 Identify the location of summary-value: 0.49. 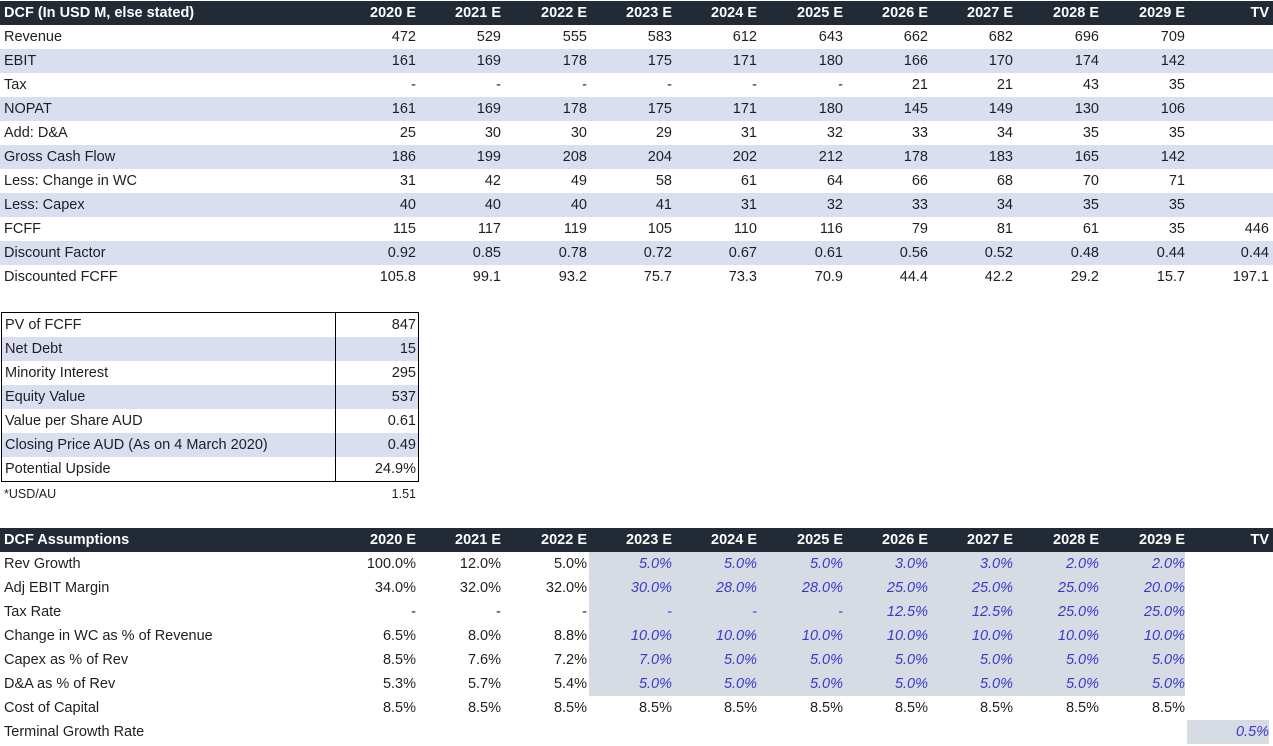
(401, 445).